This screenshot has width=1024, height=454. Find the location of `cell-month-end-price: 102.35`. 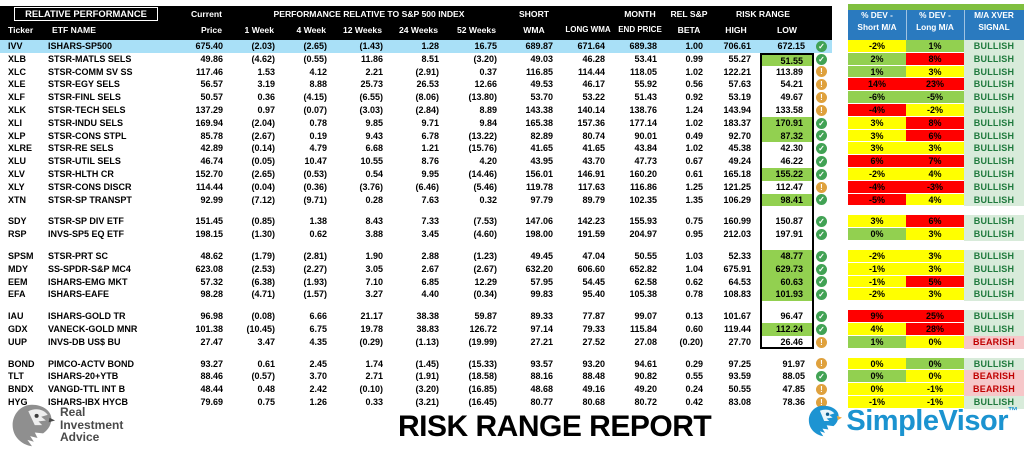

cell-month-end-price: 102.35 is located at coordinates (643, 199).